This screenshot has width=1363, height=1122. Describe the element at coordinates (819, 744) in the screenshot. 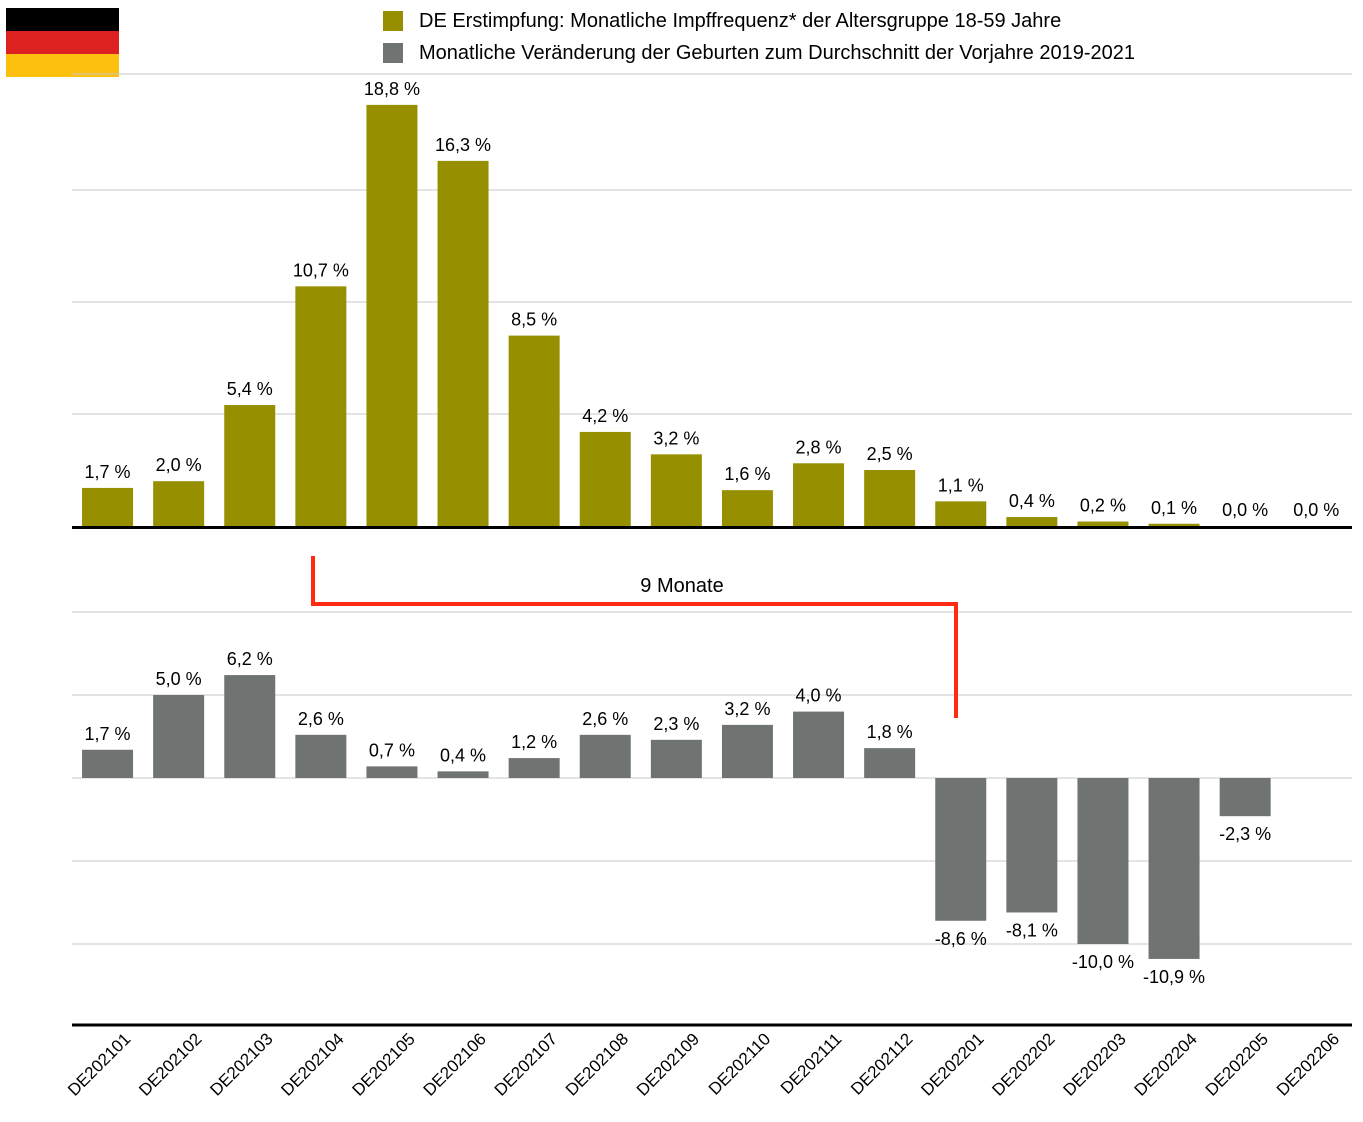

I see `bar-births-DE202111` at that location.